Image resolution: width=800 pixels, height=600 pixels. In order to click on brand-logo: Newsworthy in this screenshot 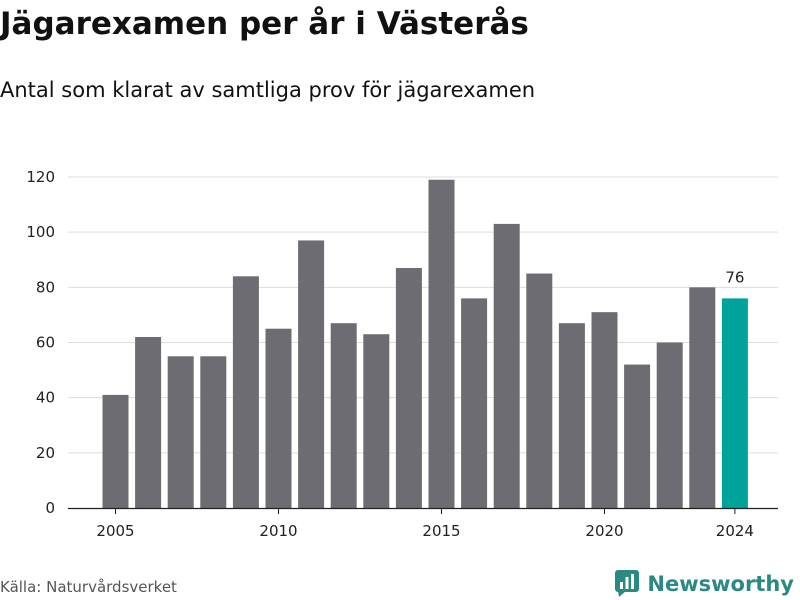, I will do `click(704, 584)`.